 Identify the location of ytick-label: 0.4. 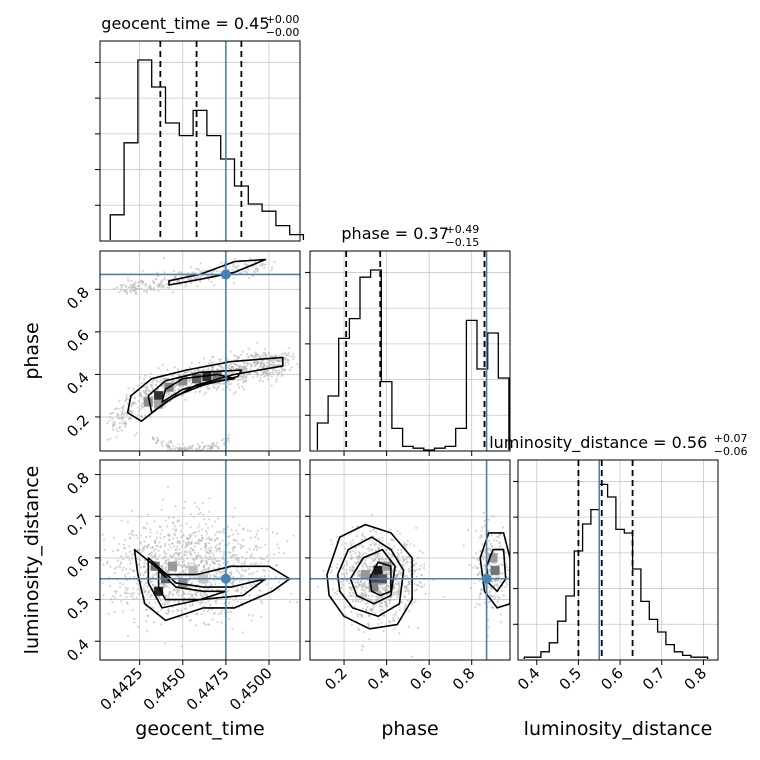
(78, 384).